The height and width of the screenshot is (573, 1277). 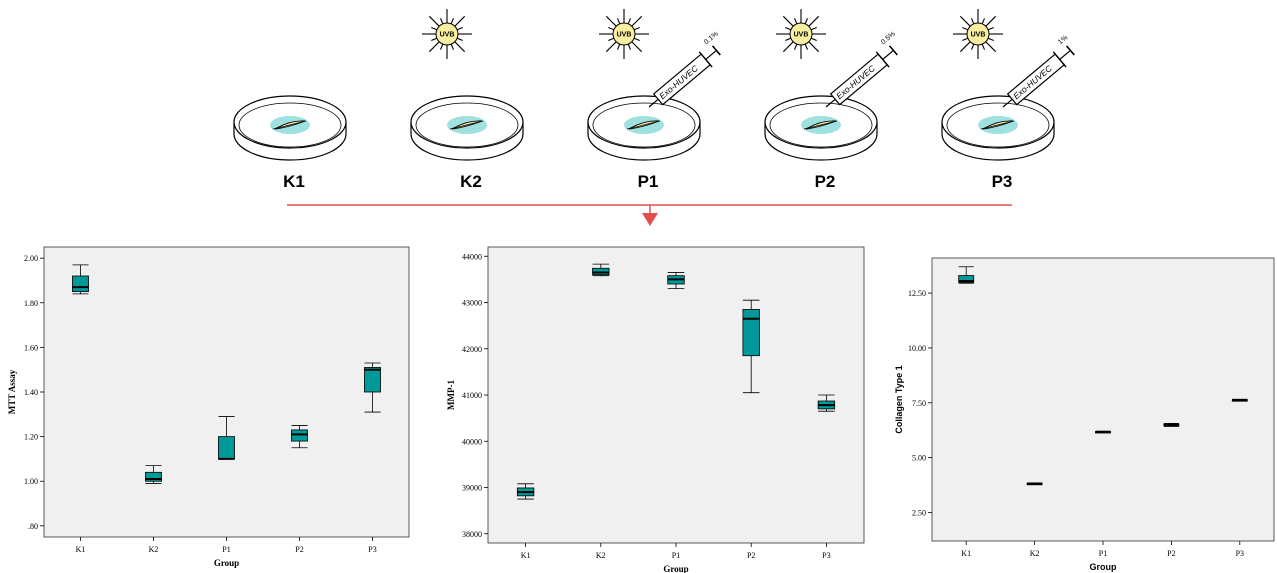 I want to click on x-axis-title: Group, so click(x=675, y=568).